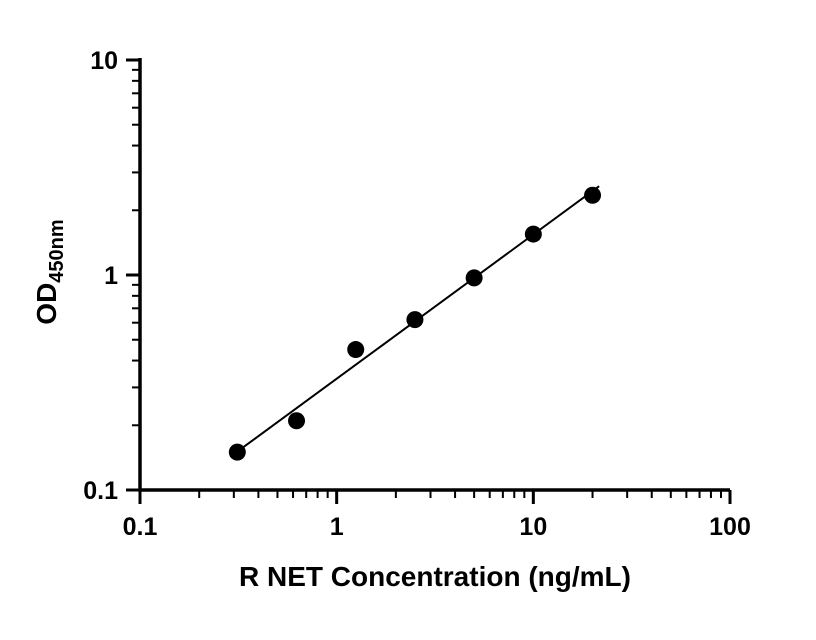 This screenshot has width=816, height=640. What do you see at coordinates (100, 491) in the screenshot?
I see `y-tick-label: 0.1` at bounding box center [100, 491].